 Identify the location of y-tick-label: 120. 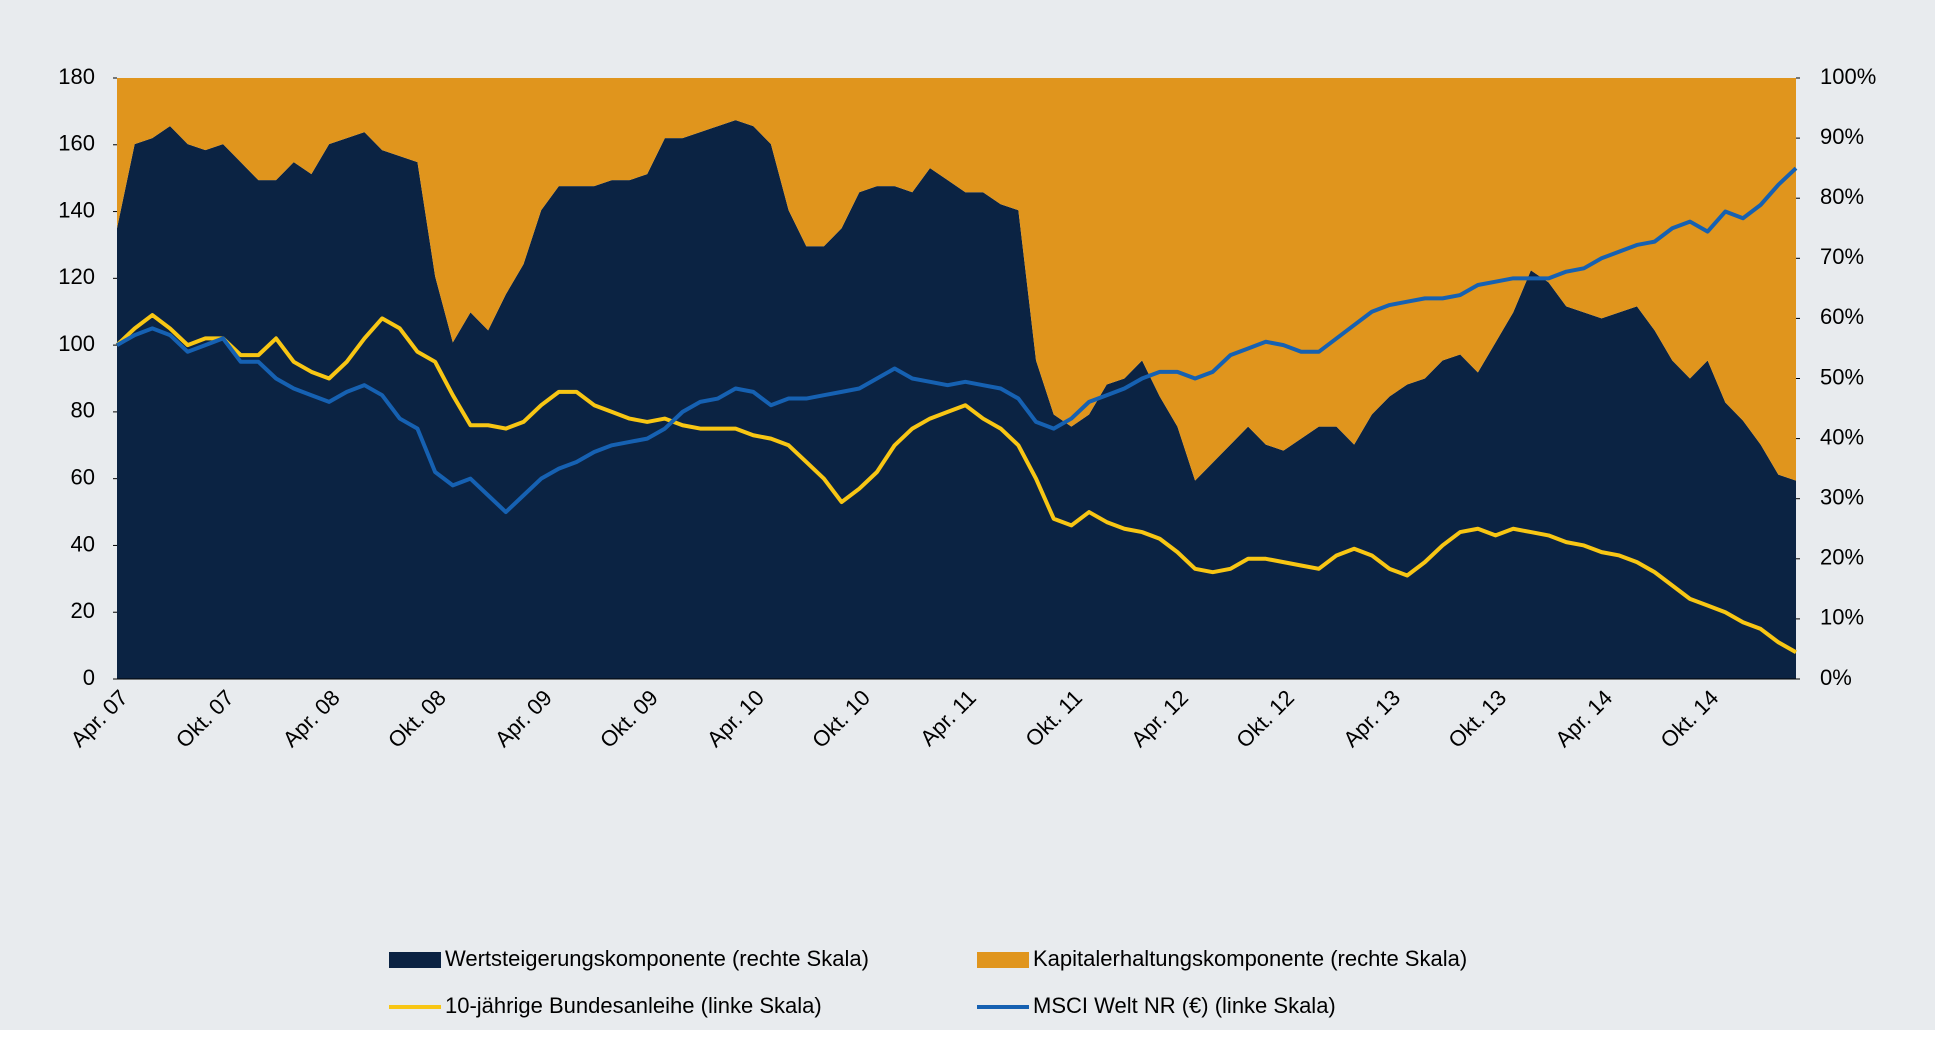
(76, 276).